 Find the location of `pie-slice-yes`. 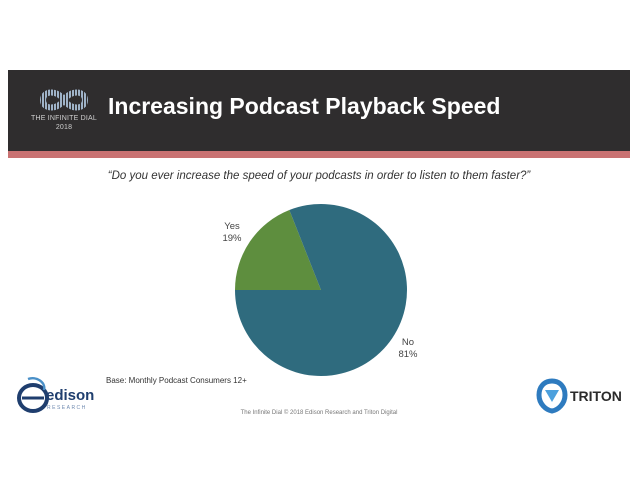

pie-slice-yes is located at coordinates (278, 250).